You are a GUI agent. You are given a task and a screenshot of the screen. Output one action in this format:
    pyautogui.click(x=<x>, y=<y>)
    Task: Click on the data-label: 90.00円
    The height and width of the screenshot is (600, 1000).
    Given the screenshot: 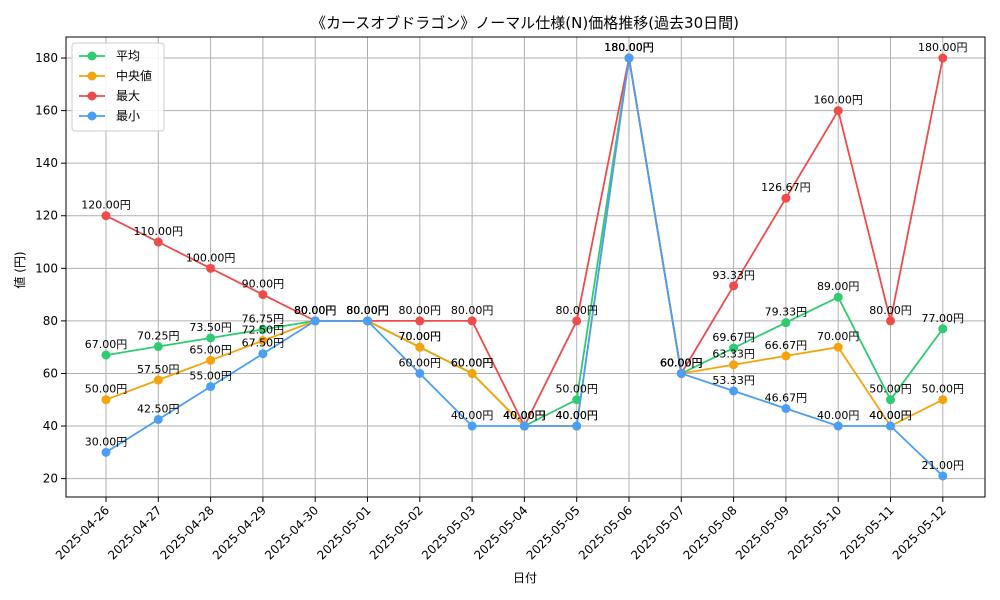 What is the action you would take?
    pyautogui.click(x=263, y=284)
    